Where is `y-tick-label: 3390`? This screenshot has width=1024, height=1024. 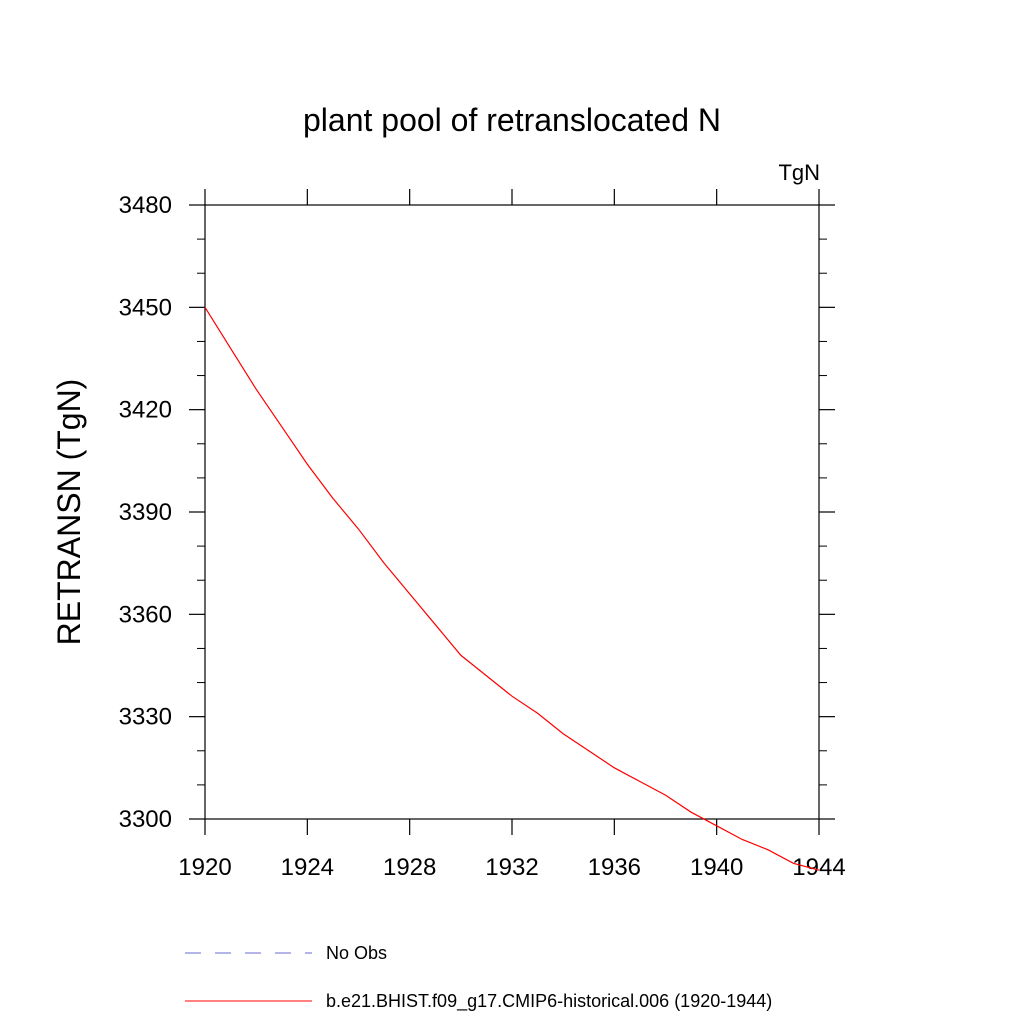 y-tick-label: 3390 is located at coordinates (145, 512).